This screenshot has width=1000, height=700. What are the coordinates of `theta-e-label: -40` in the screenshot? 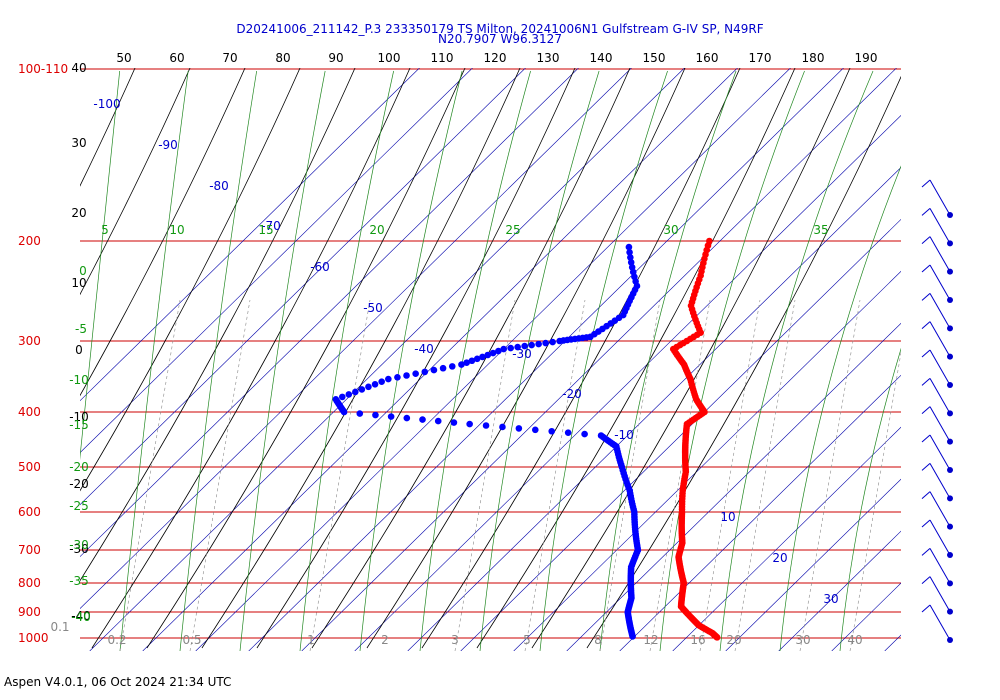 It's located at (81, 617).